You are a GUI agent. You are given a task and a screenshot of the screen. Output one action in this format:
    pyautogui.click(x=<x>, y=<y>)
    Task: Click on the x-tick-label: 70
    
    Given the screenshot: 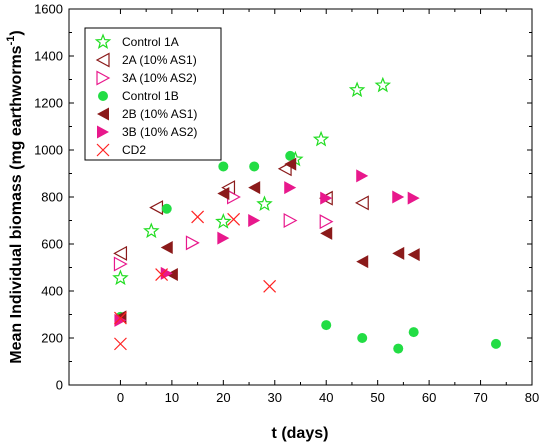 What is the action you would take?
    pyautogui.click(x=480, y=397)
    